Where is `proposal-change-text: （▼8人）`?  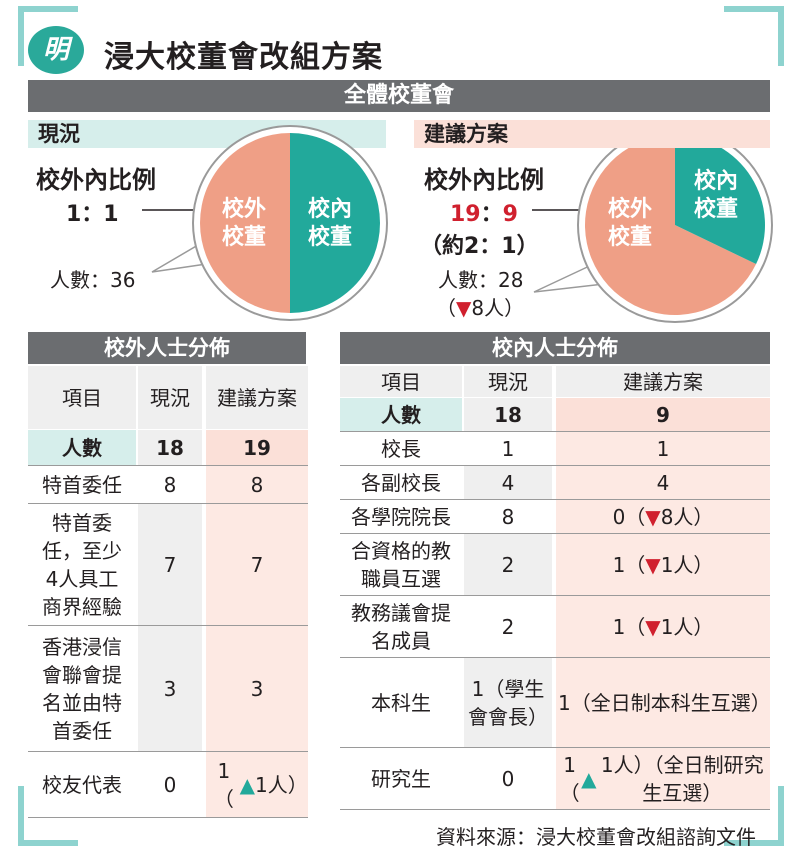 proposal-change-text: （▼8人） is located at coordinates (480, 308).